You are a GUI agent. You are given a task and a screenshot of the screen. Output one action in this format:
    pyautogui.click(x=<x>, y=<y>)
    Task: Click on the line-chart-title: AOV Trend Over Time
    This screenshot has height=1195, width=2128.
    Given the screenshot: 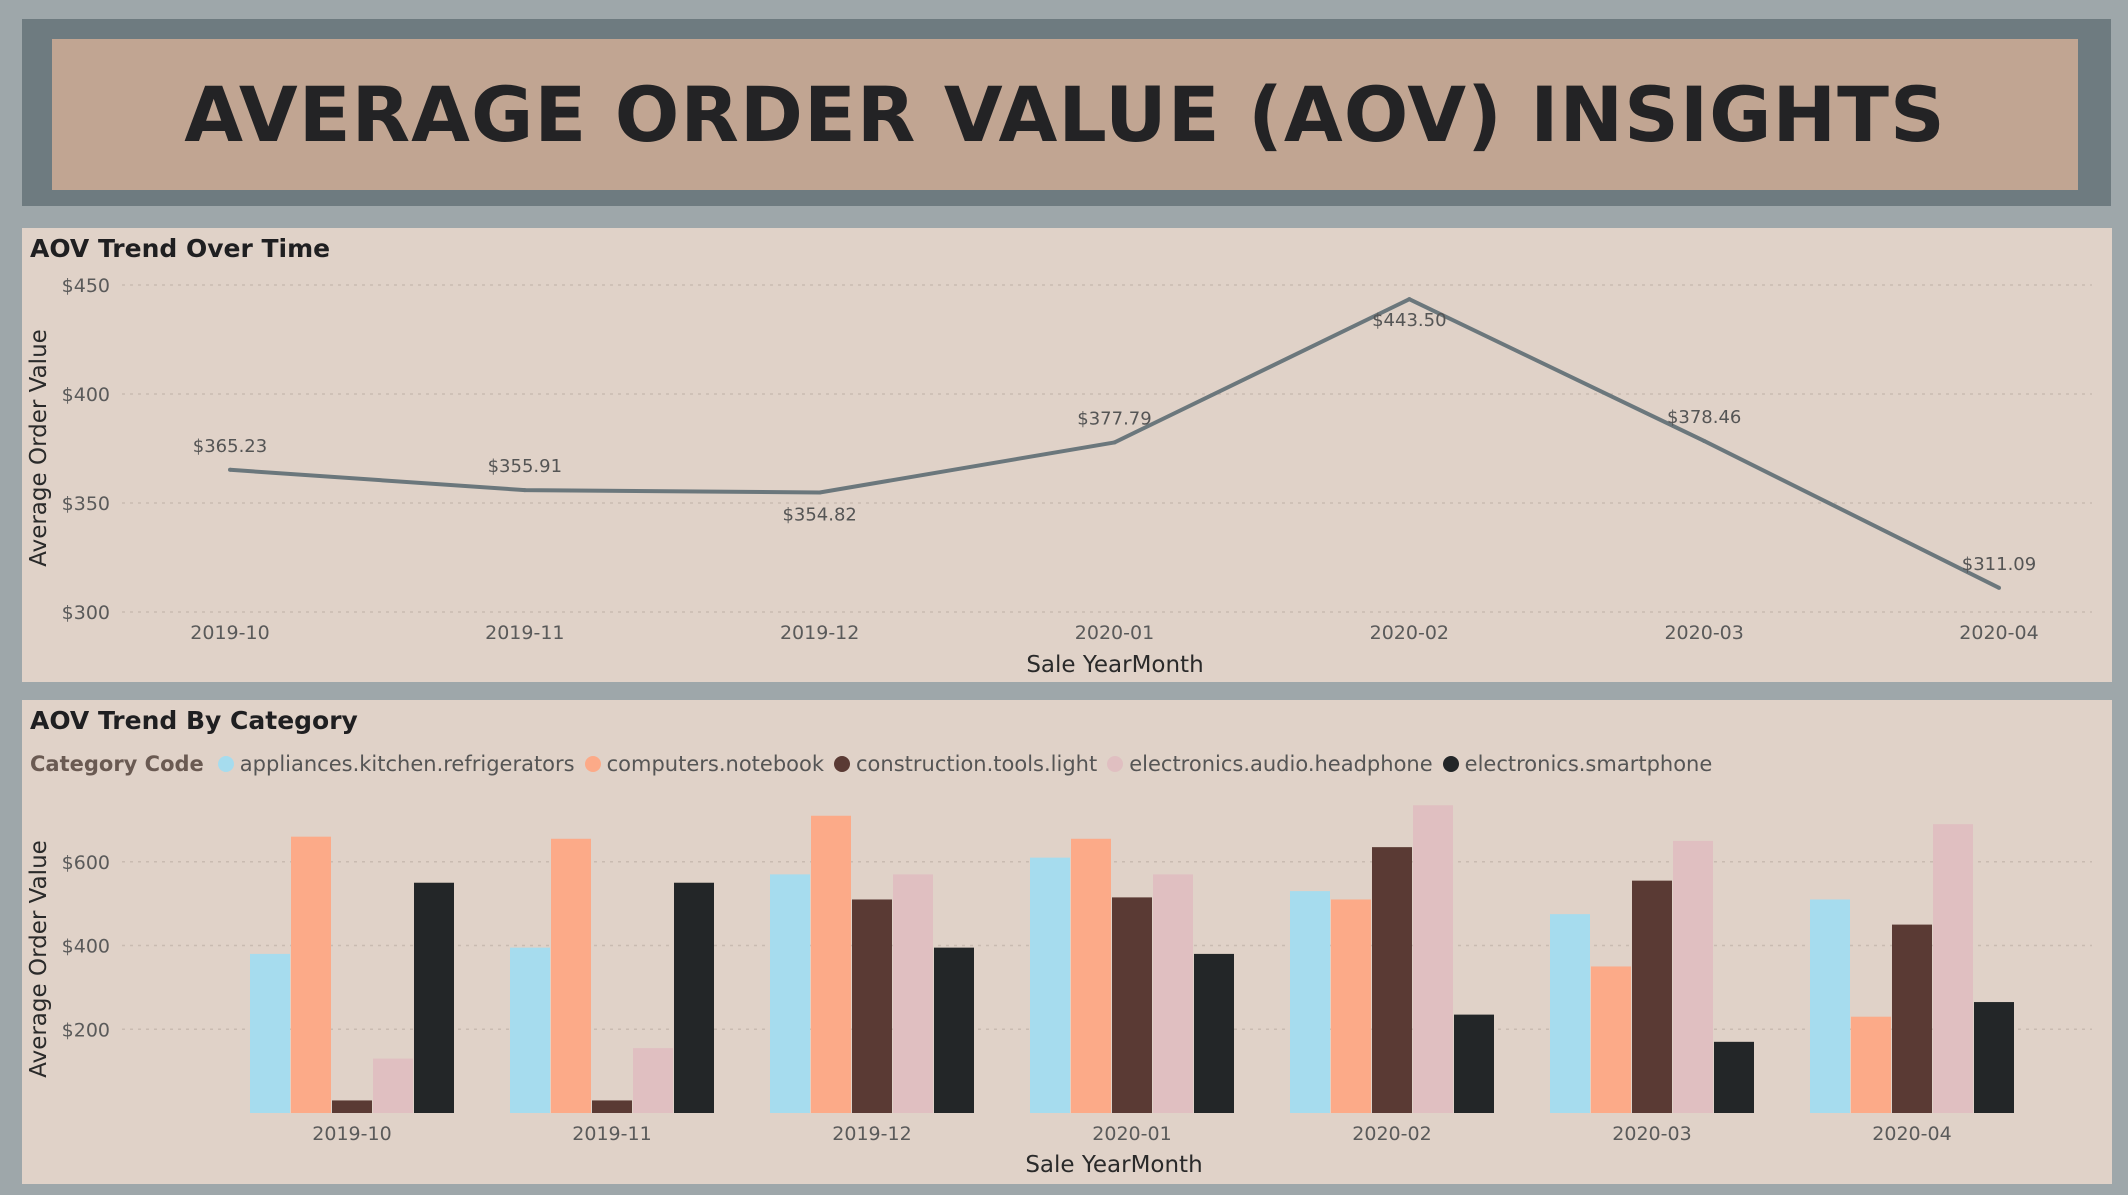 What is the action you would take?
    pyautogui.click(x=180, y=248)
    